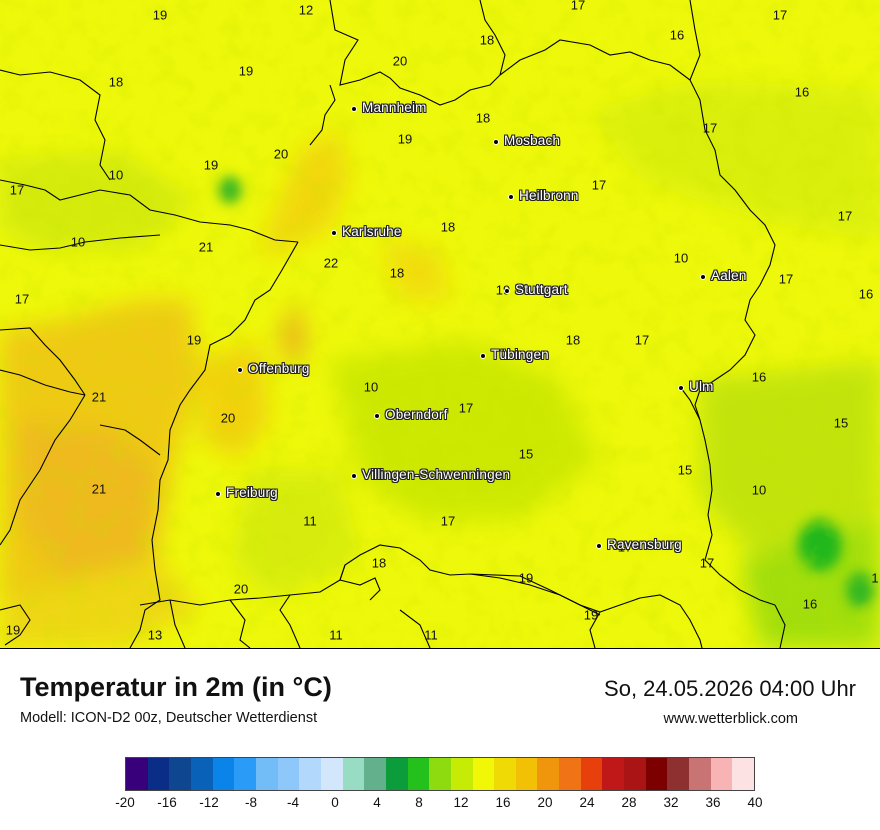  I want to click on color-scale-tick: 40, so click(755, 802).